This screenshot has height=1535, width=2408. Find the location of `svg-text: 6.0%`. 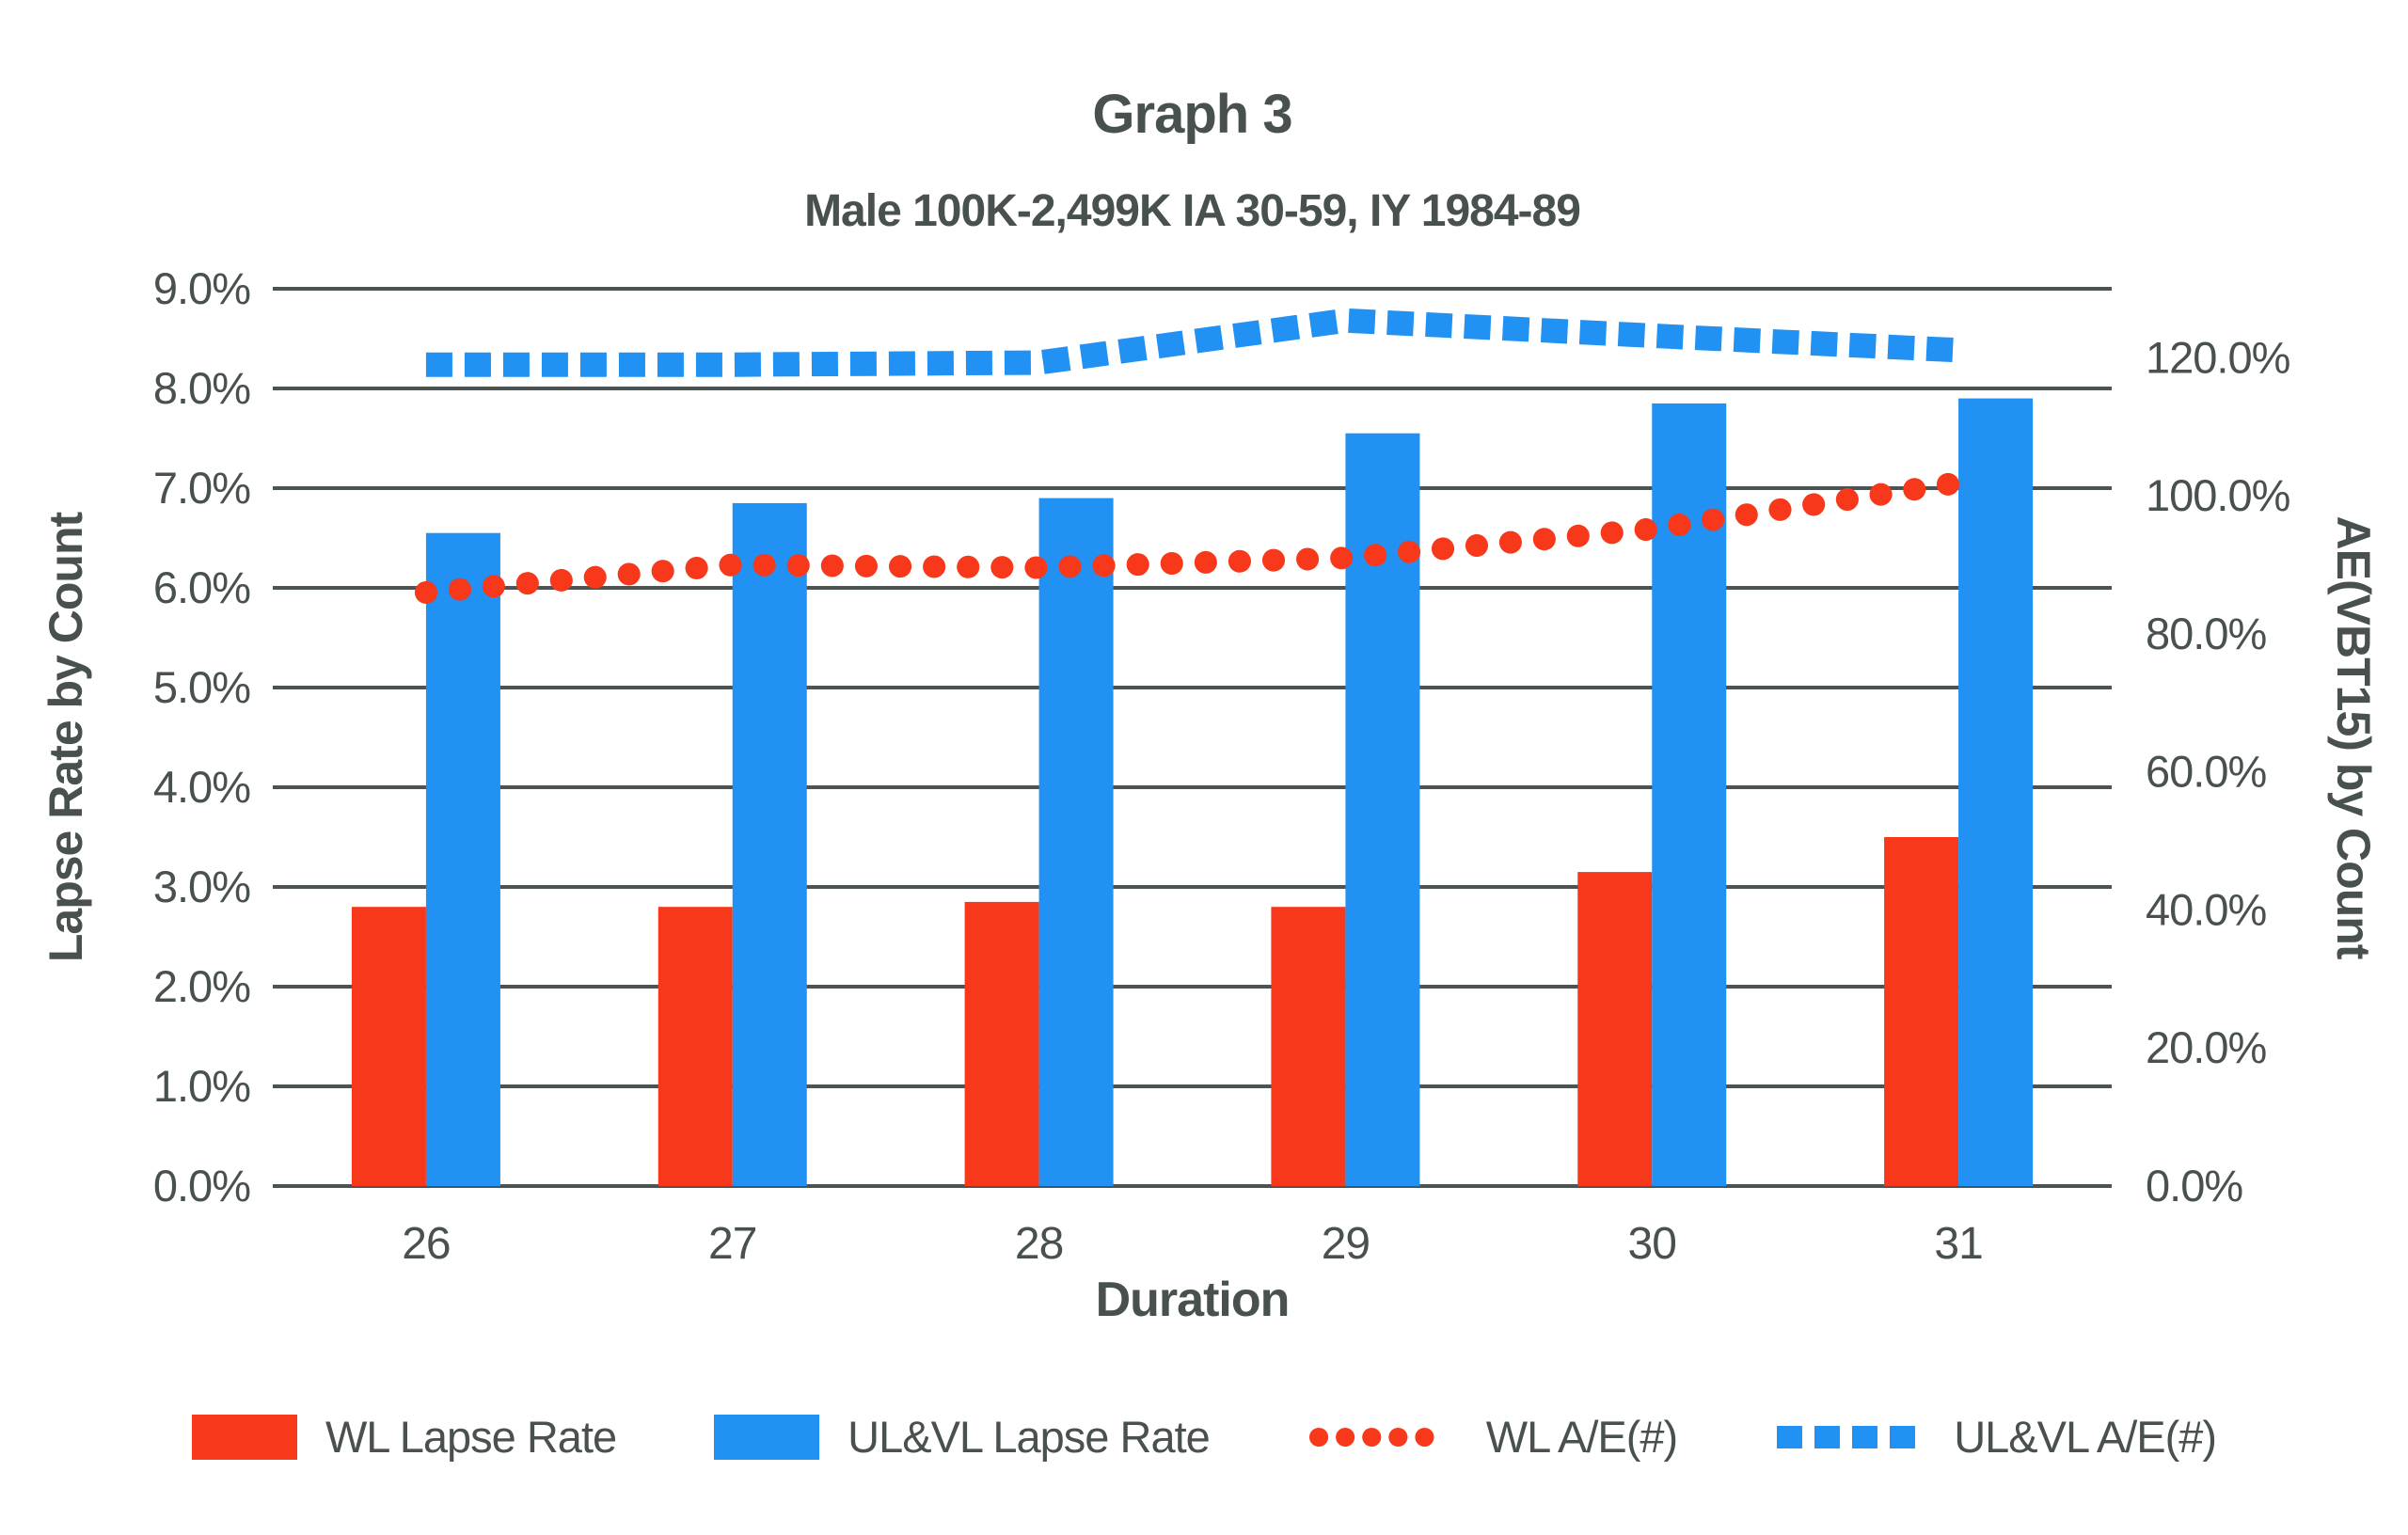

svg-text: 6.0% is located at coordinates (202, 587).